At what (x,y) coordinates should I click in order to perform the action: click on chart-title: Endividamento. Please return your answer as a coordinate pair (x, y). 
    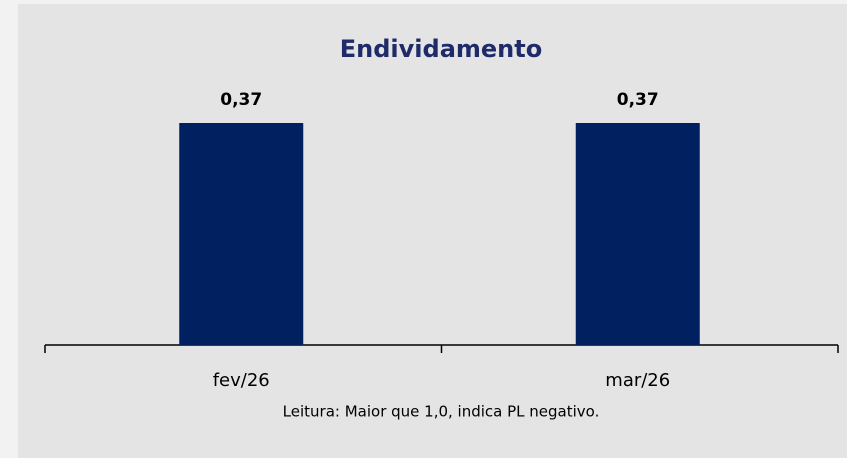
    Looking at the image, I should click on (441, 49).